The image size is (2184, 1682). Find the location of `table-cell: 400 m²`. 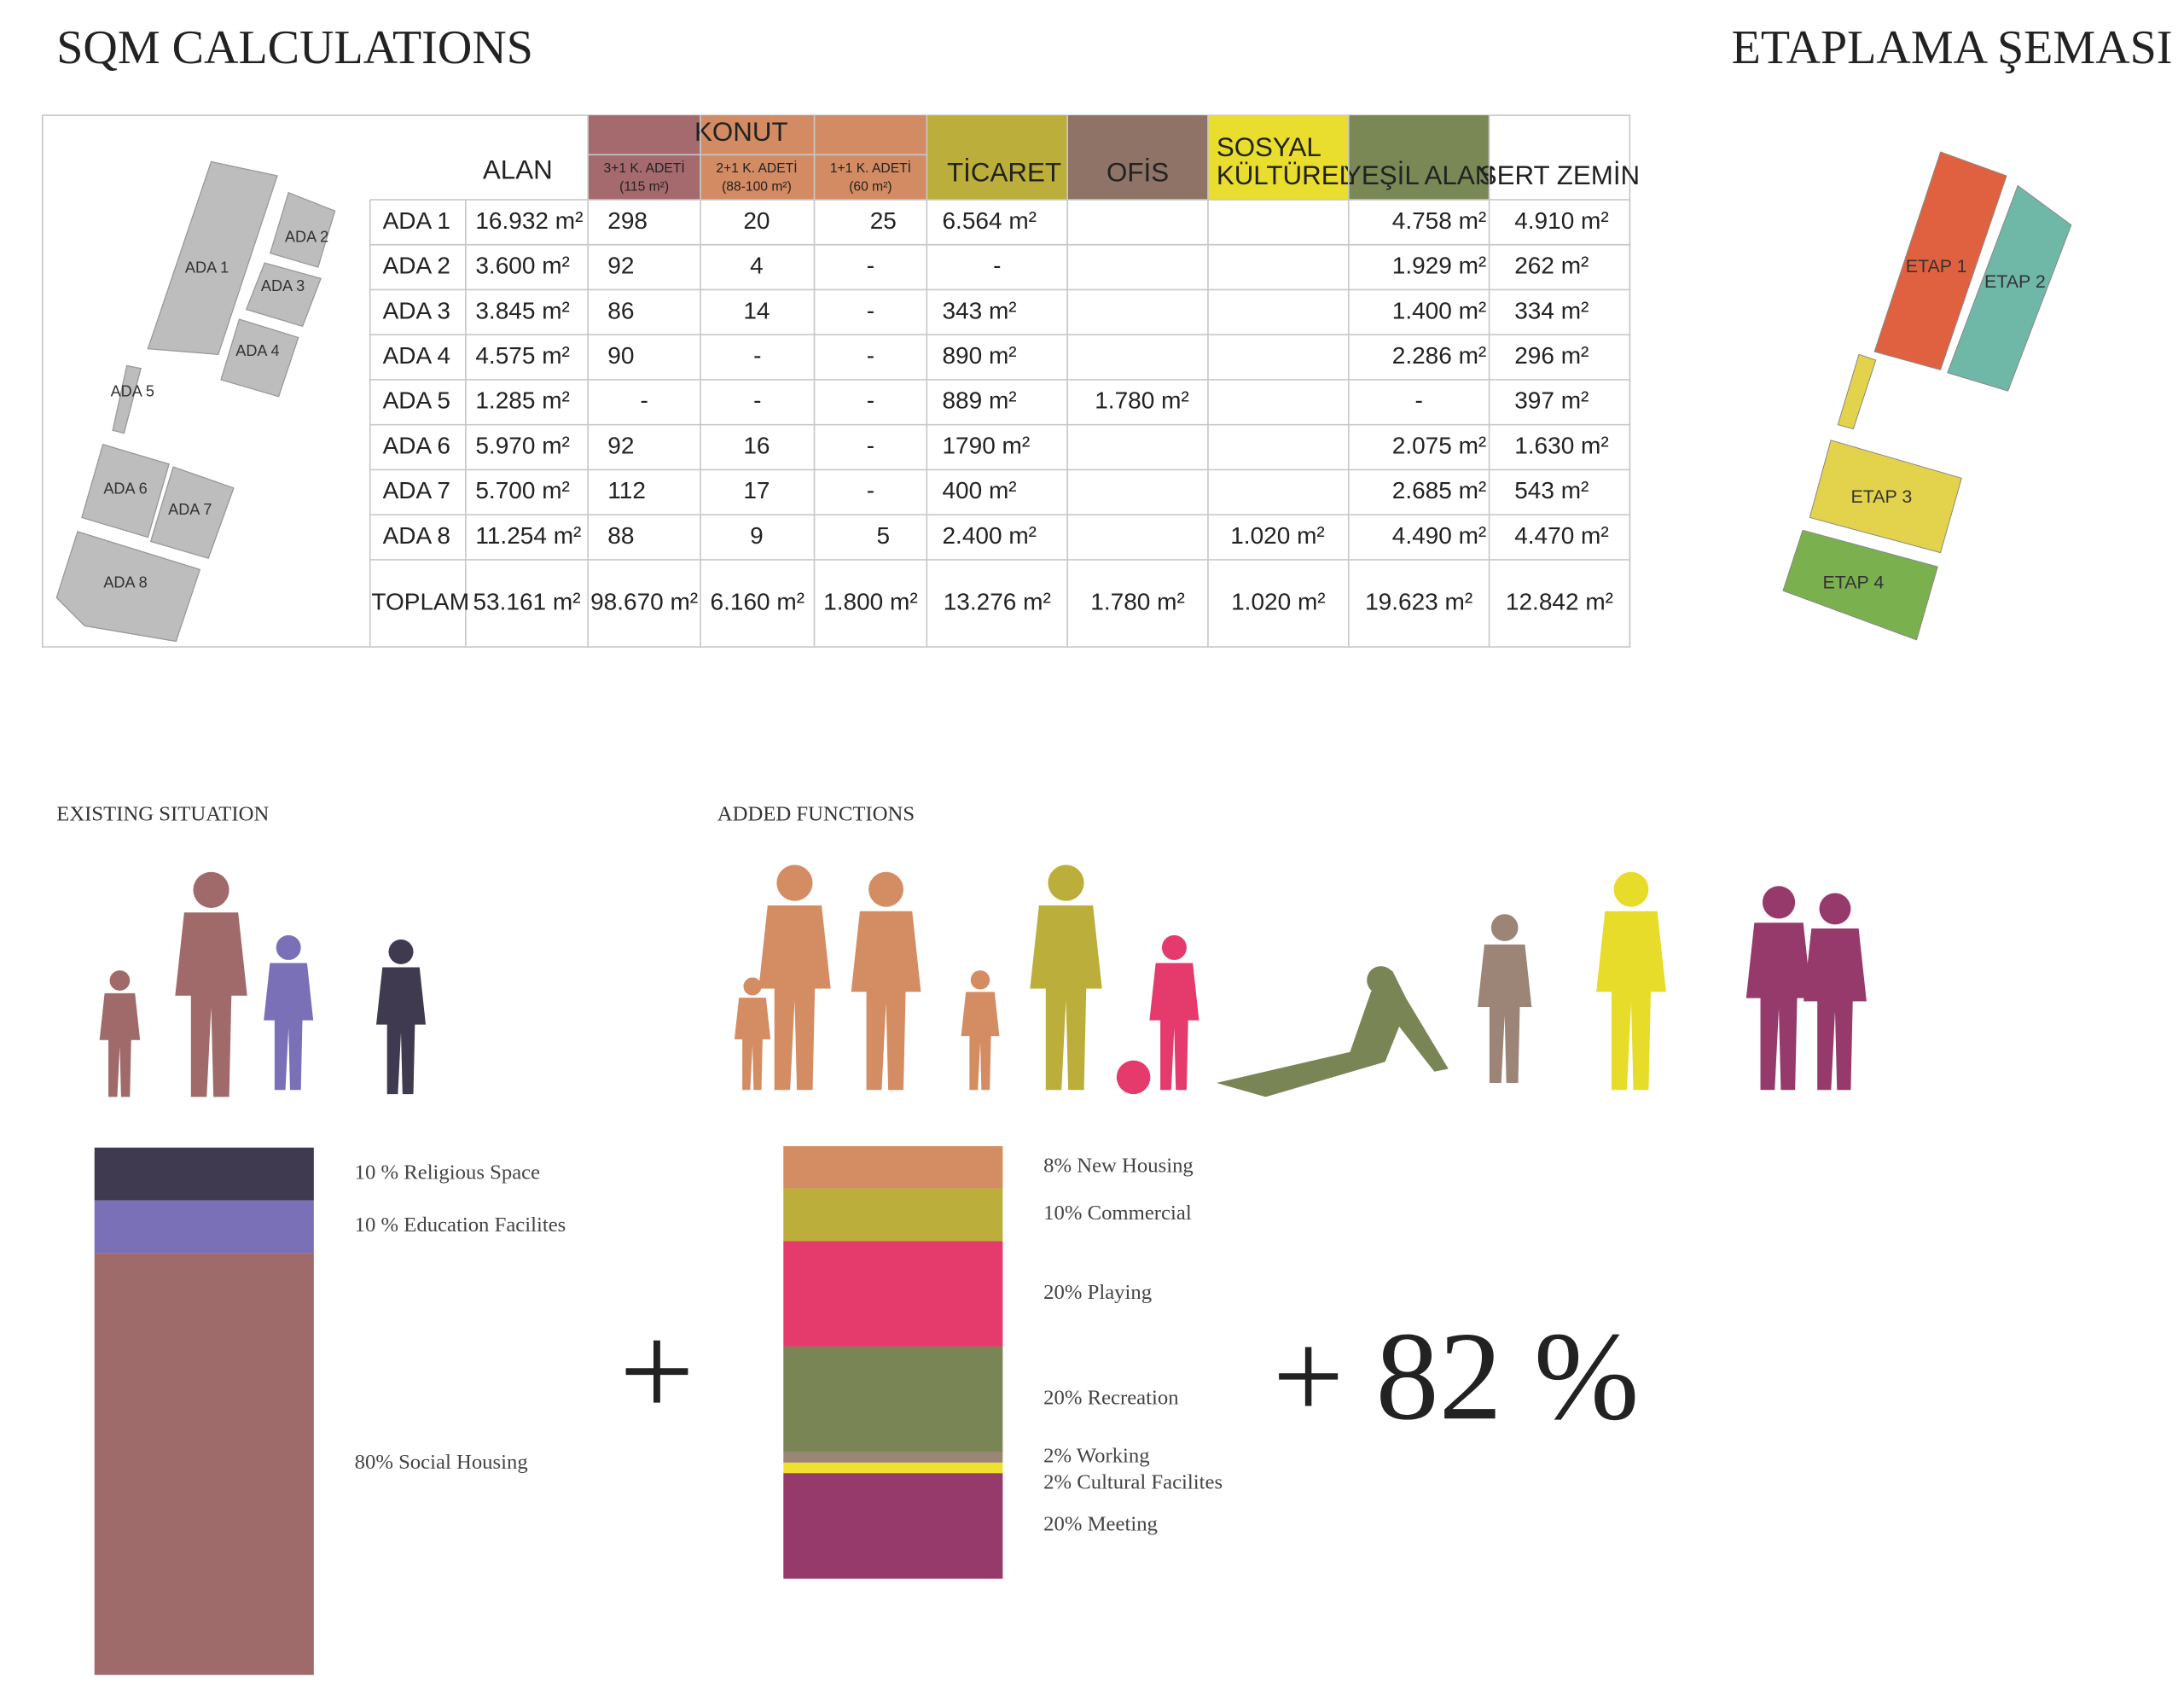

table-cell: 400 m² is located at coordinates (979, 490).